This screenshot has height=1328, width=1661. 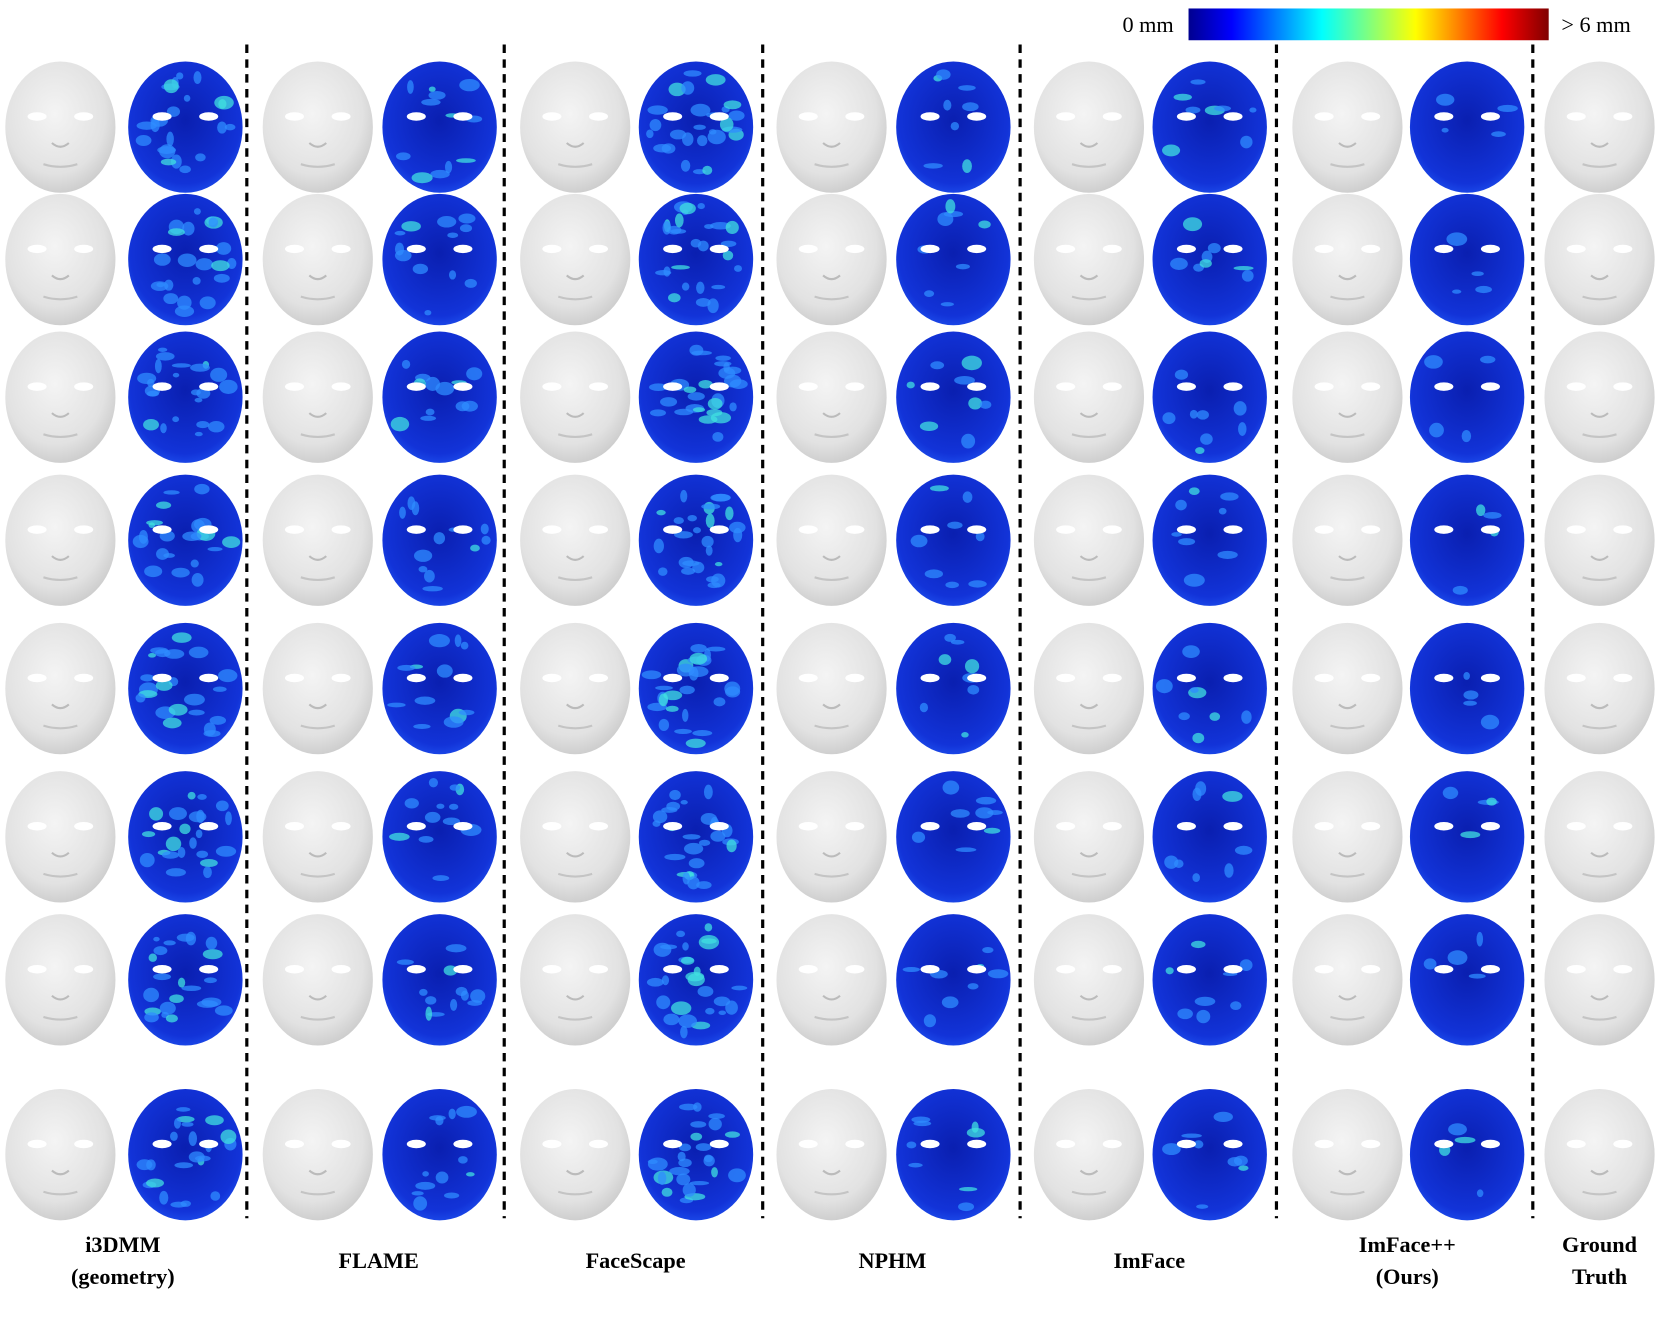 What do you see at coordinates (1600, 1244) in the screenshot?
I see `column-label: Ground` at bounding box center [1600, 1244].